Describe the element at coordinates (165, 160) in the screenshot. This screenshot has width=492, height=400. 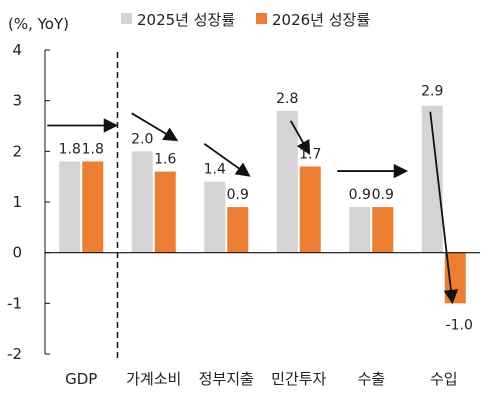
I see `value-label-2-1: 1.6` at that location.